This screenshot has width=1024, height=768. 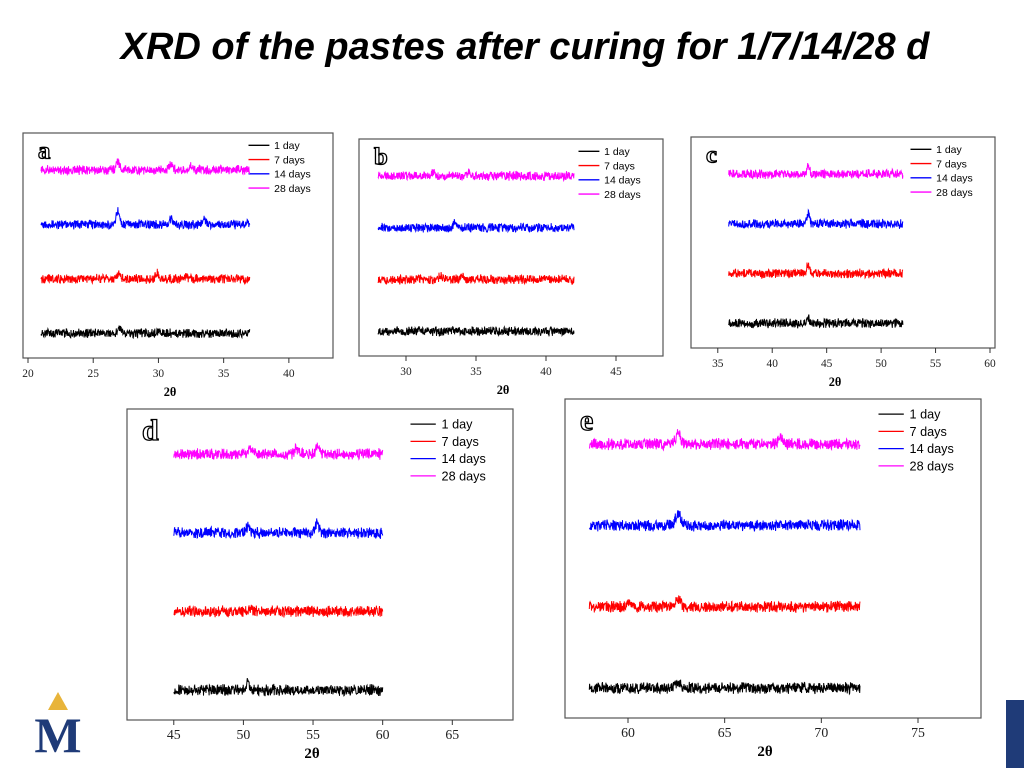 What do you see at coordinates (57, 732) in the screenshot?
I see `logo-letter: M` at bounding box center [57, 732].